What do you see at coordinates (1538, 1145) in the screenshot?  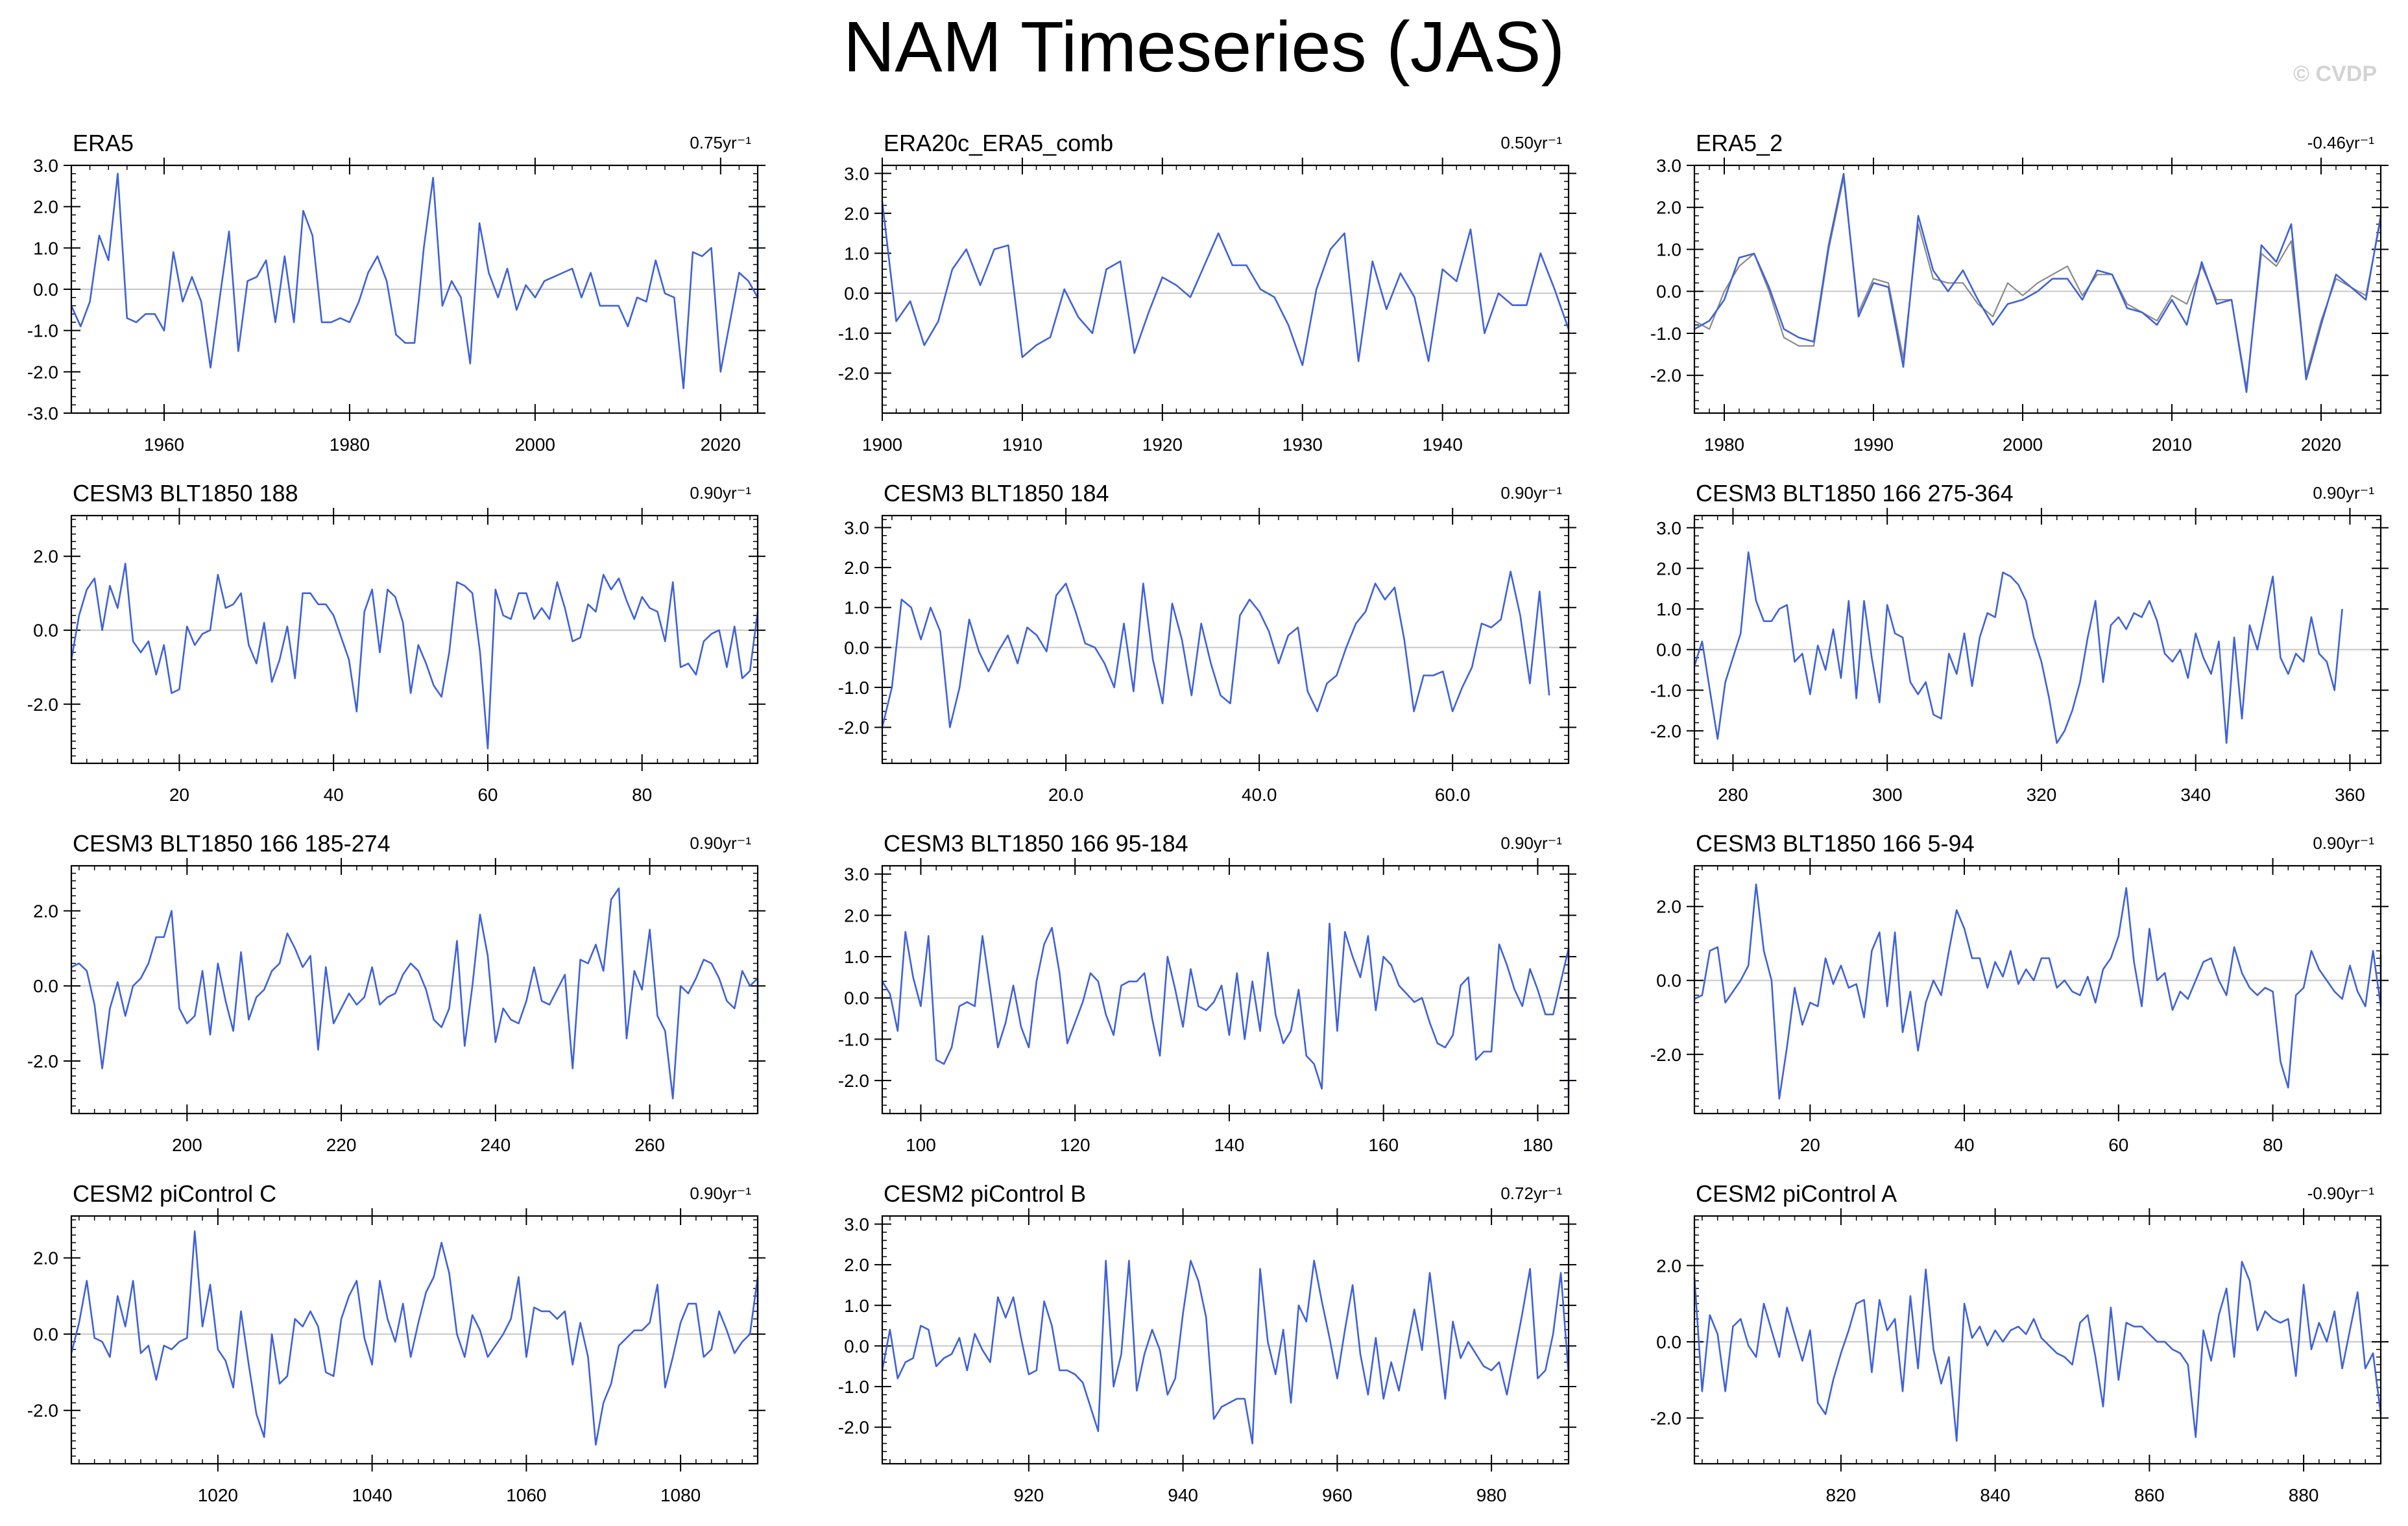 I see `x-tick-label: 180` at bounding box center [1538, 1145].